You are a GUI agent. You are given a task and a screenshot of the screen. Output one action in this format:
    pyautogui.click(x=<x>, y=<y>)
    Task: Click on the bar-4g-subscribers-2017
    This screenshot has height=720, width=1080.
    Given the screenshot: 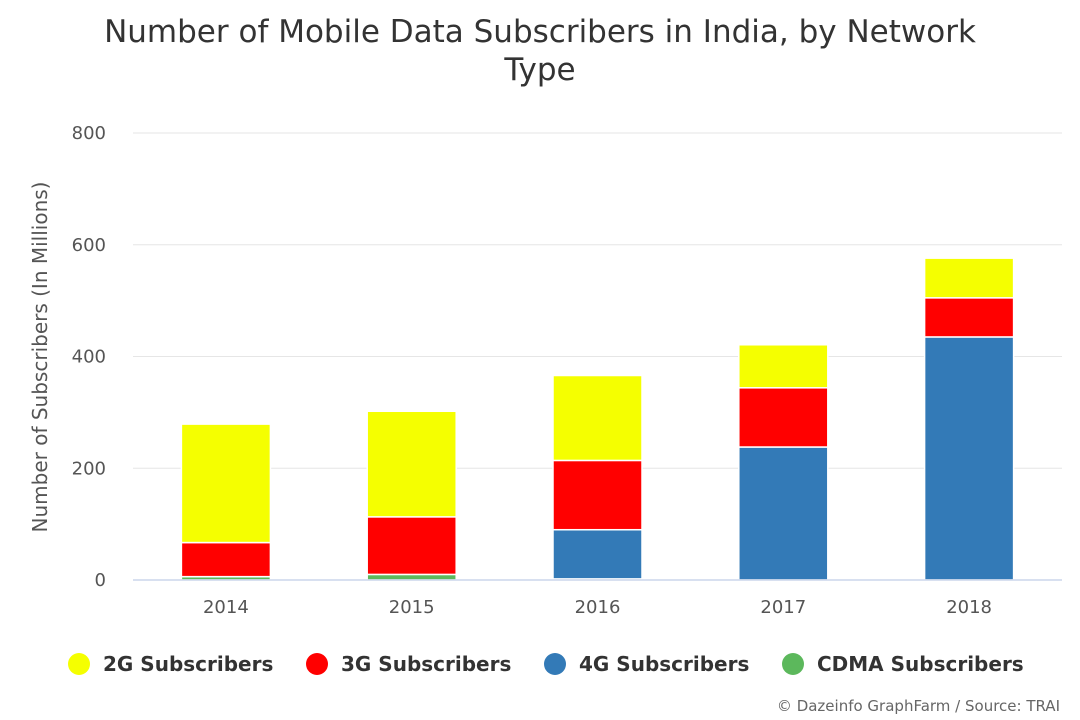 What is the action you would take?
    pyautogui.click(x=783, y=513)
    